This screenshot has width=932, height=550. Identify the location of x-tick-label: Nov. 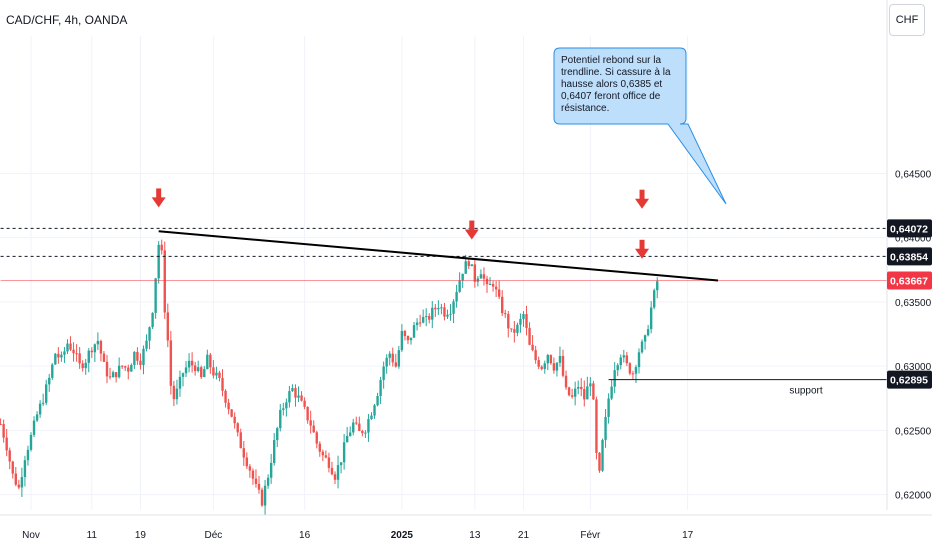
(31, 535).